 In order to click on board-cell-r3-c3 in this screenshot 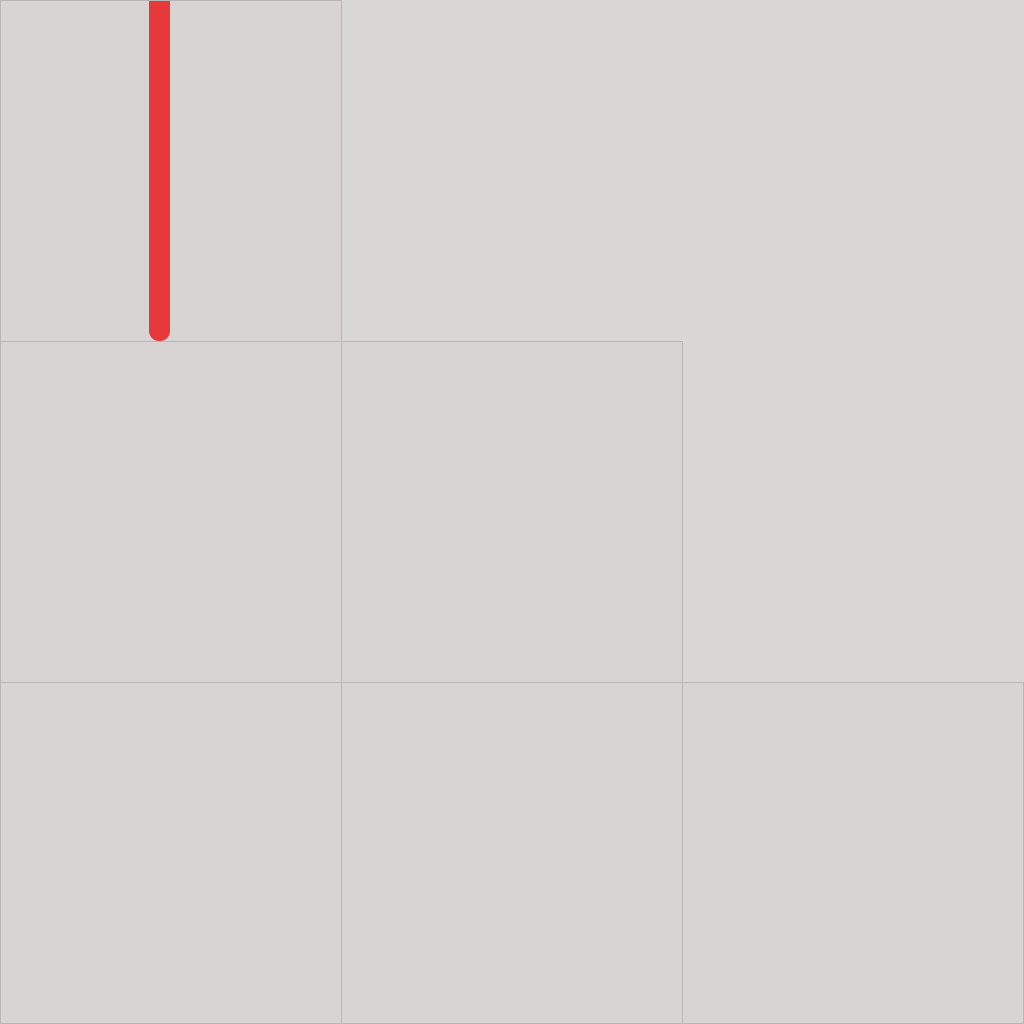, I will do `click(853, 853)`.